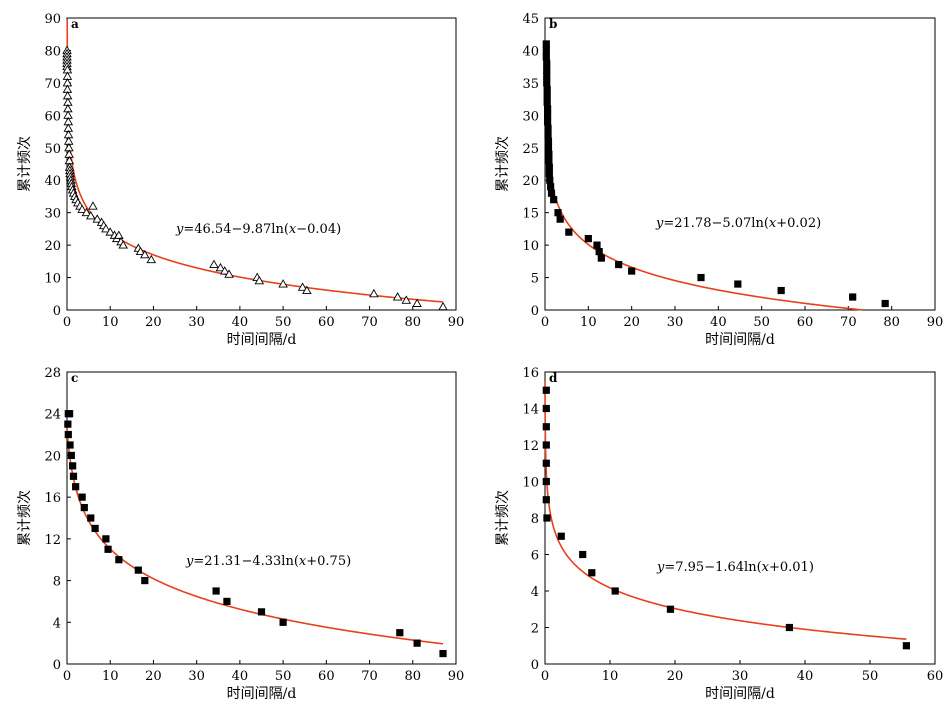 This screenshot has height=711, width=949. I want to click on y-tick-label: 30, so click(52, 214).